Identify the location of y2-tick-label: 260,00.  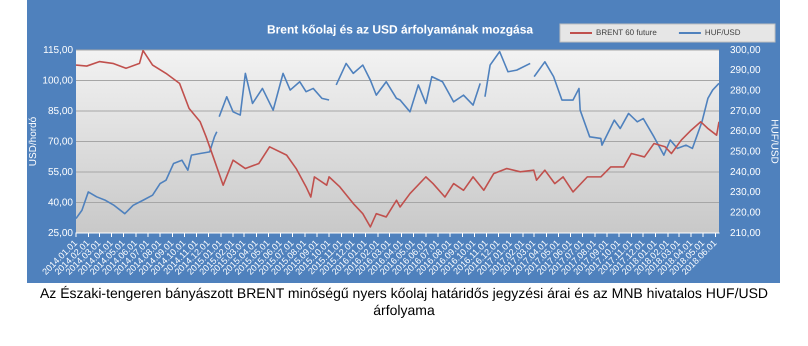
(746, 132).